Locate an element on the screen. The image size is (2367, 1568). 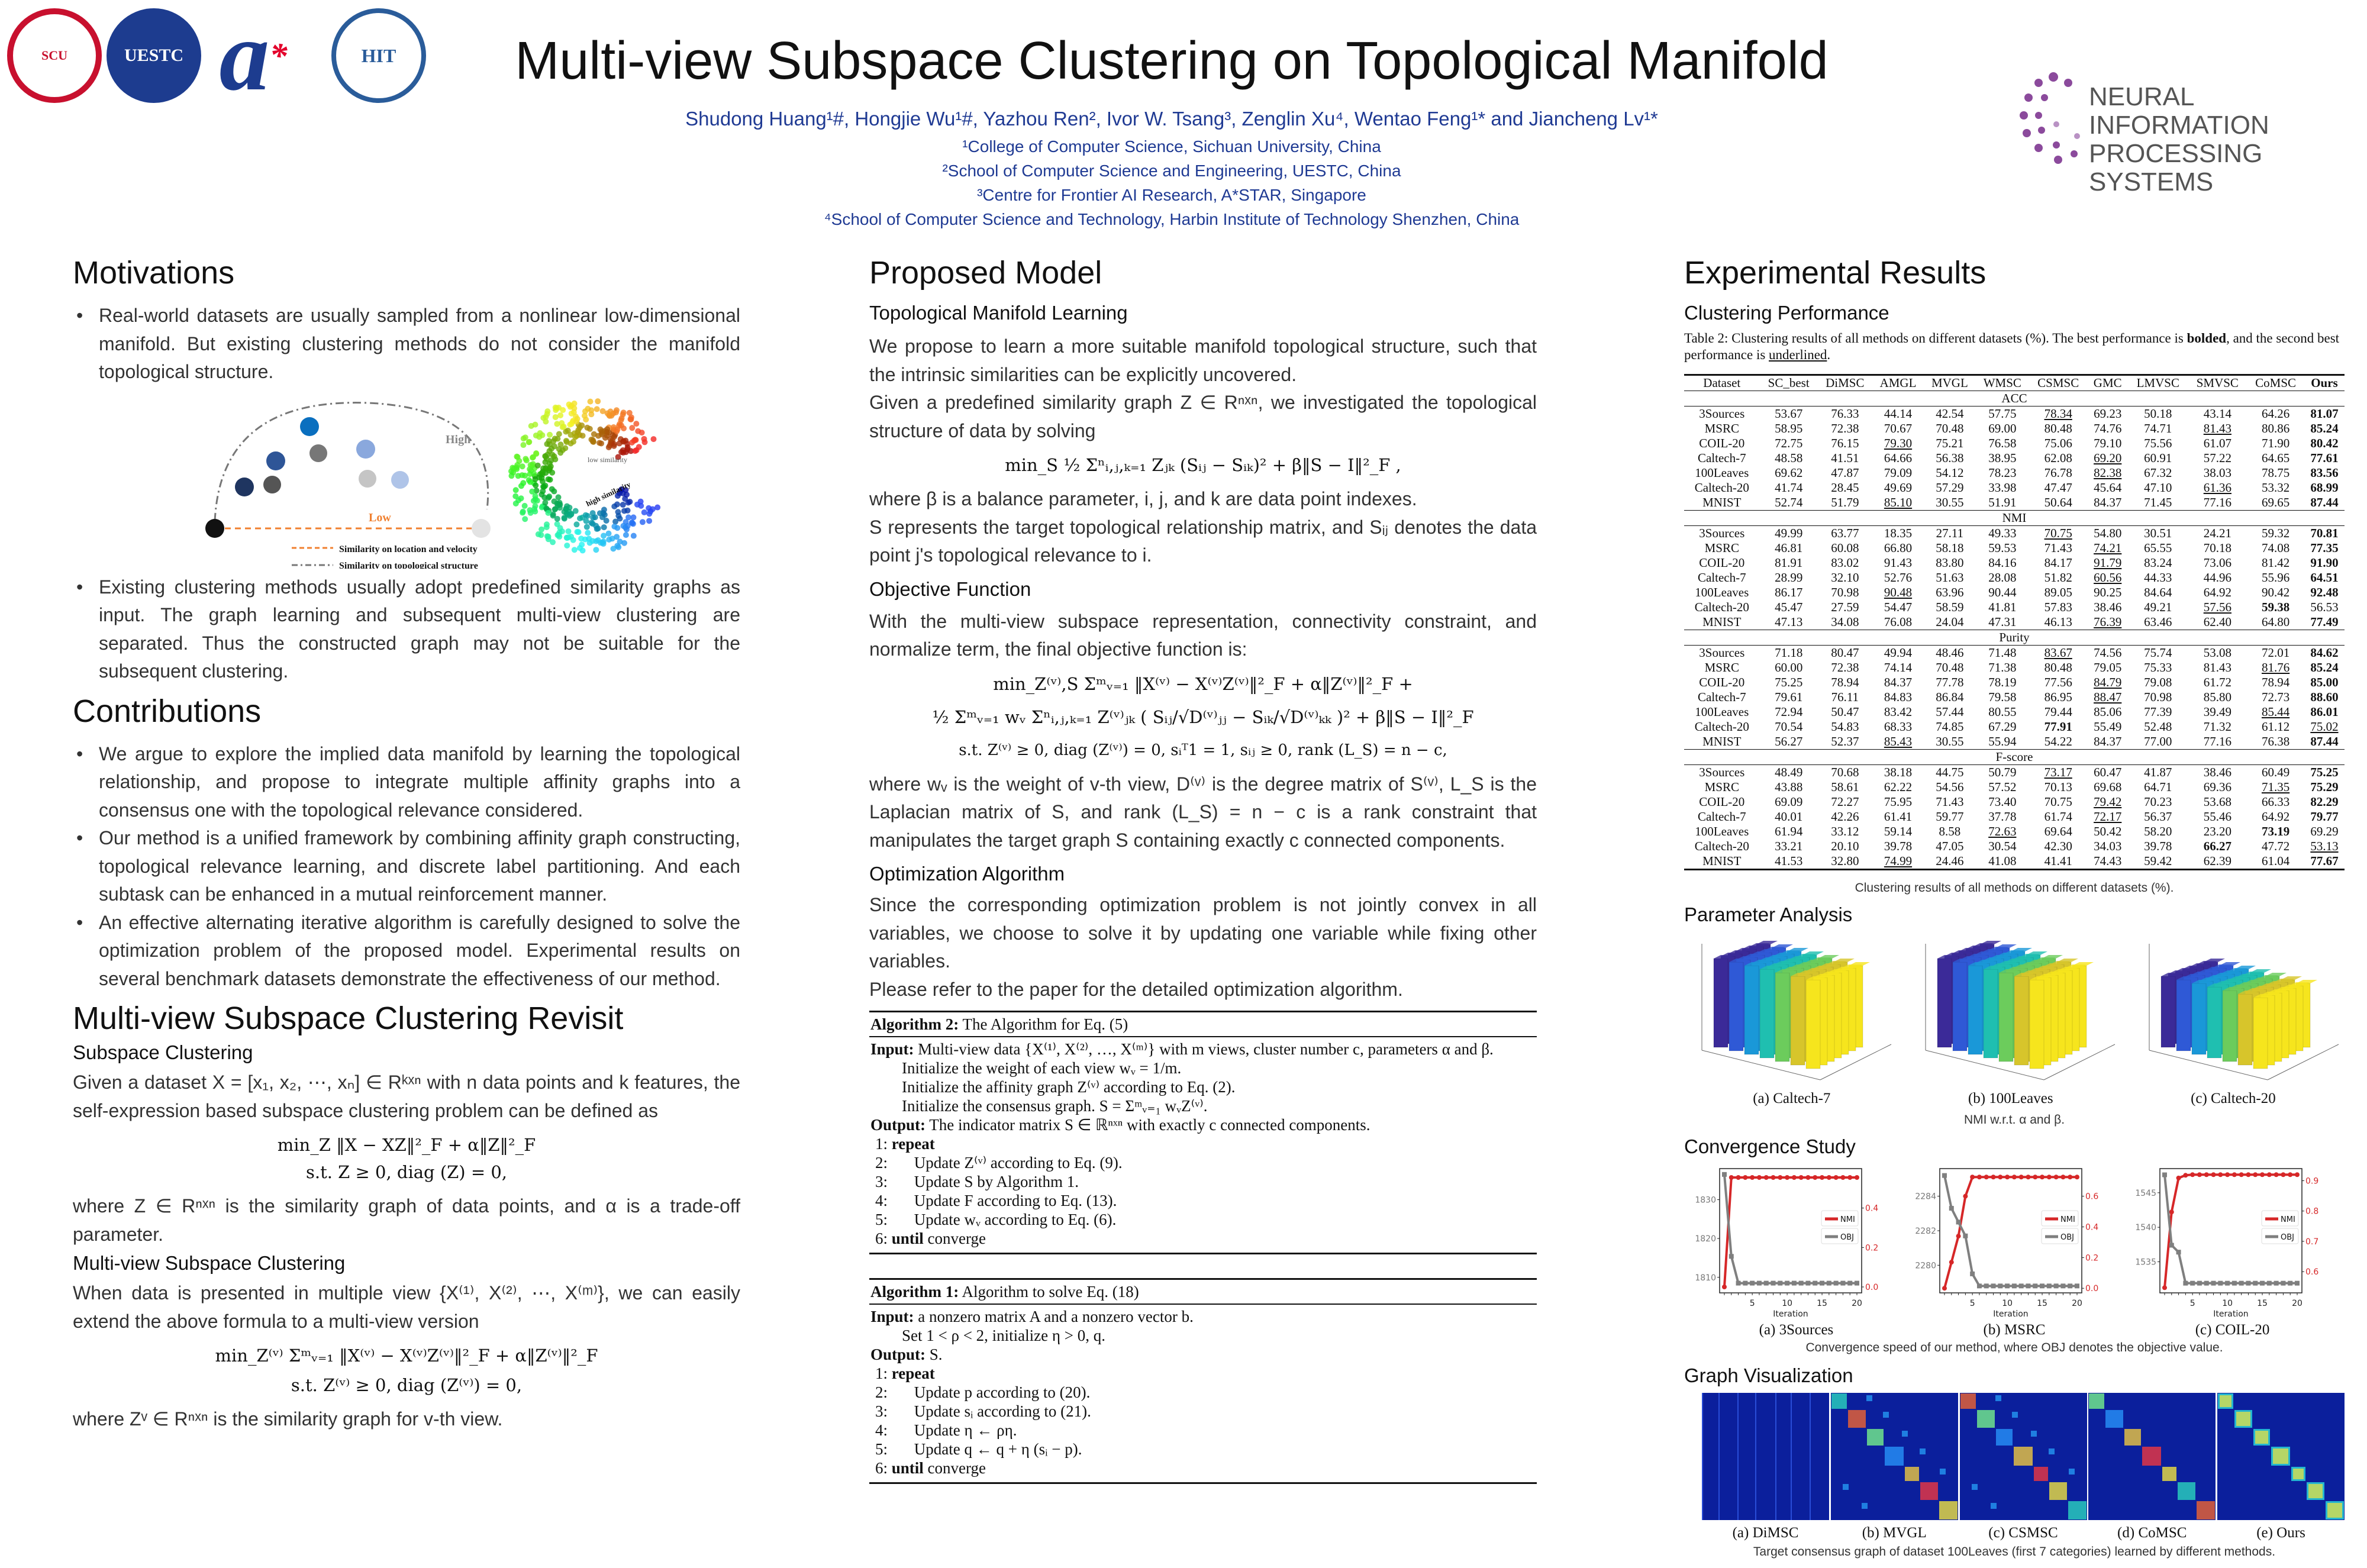
value-cell: 61.04 is located at coordinates (2275, 861).